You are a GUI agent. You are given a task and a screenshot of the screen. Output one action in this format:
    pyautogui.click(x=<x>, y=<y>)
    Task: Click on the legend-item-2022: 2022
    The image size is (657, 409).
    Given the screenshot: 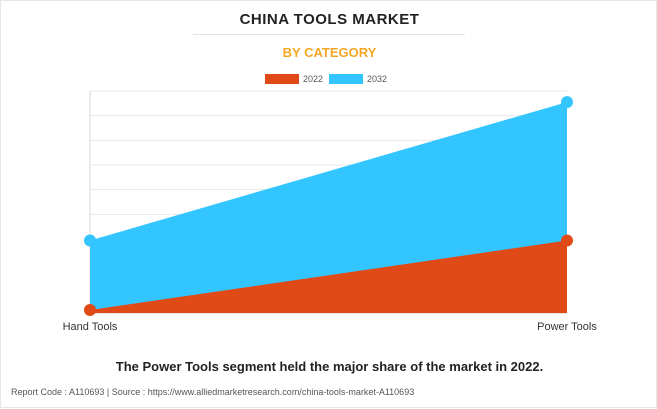 What is the action you would take?
    pyautogui.click(x=294, y=79)
    